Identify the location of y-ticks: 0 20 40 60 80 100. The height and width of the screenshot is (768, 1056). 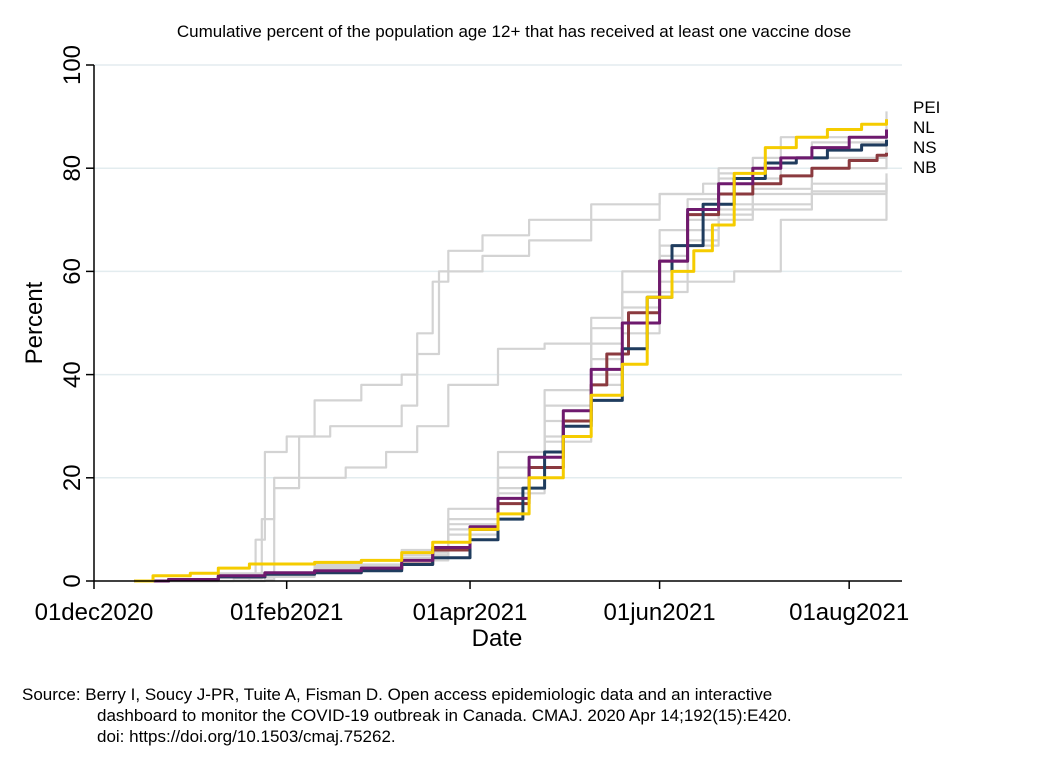
(76, 316).